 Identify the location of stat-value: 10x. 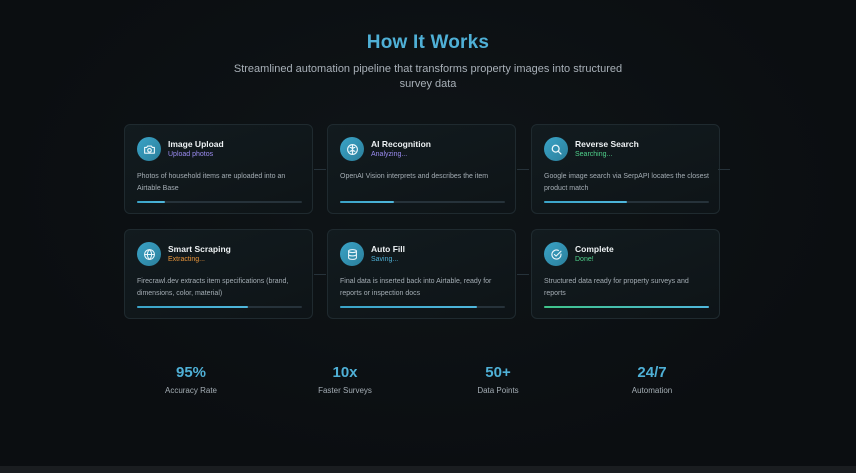
(345, 372).